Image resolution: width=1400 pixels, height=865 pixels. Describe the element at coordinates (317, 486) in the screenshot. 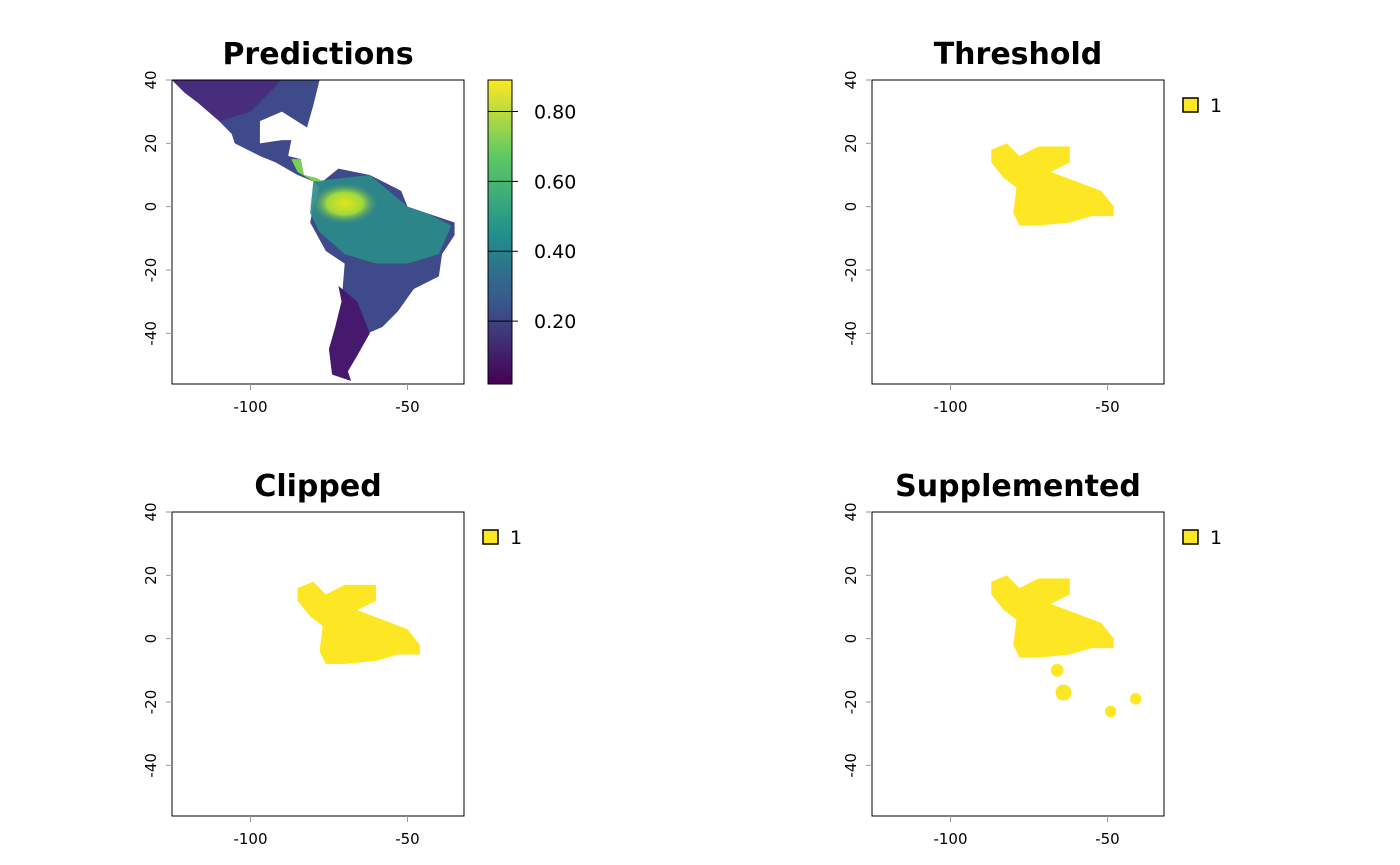

I see `panel-title: Clipped` at that location.